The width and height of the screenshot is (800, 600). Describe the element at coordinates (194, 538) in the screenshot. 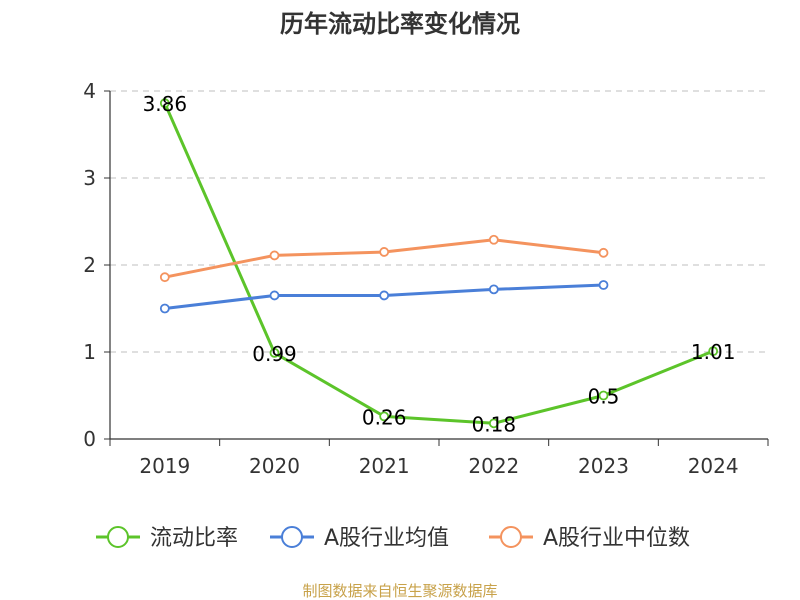

I see `legend-label: 流动比率` at that location.